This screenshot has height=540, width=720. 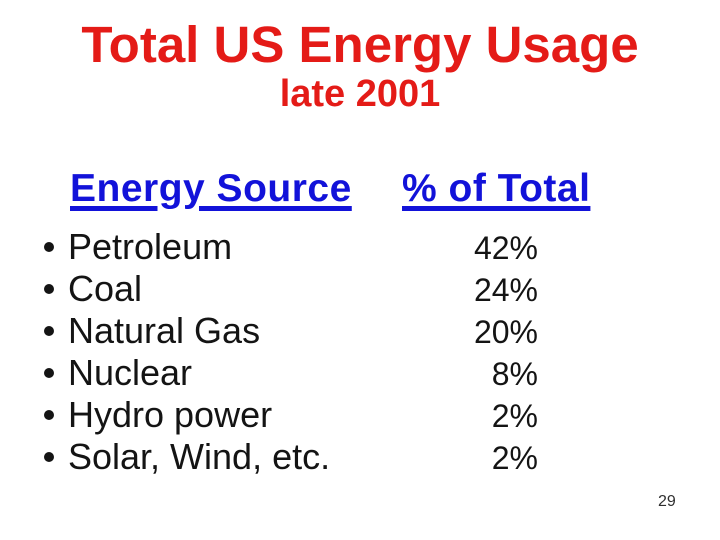 I want to click on page-number: 29, so click(x=667, y=501).